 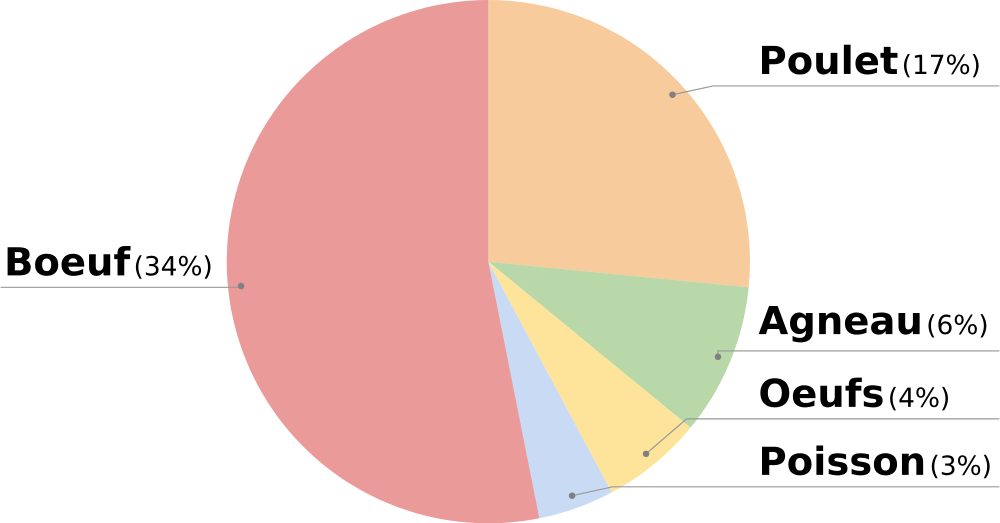 What do you see at coordinates (957, 326) in the screenshot?
I see `data-label: (6%)` at bounding box center [957, 326].